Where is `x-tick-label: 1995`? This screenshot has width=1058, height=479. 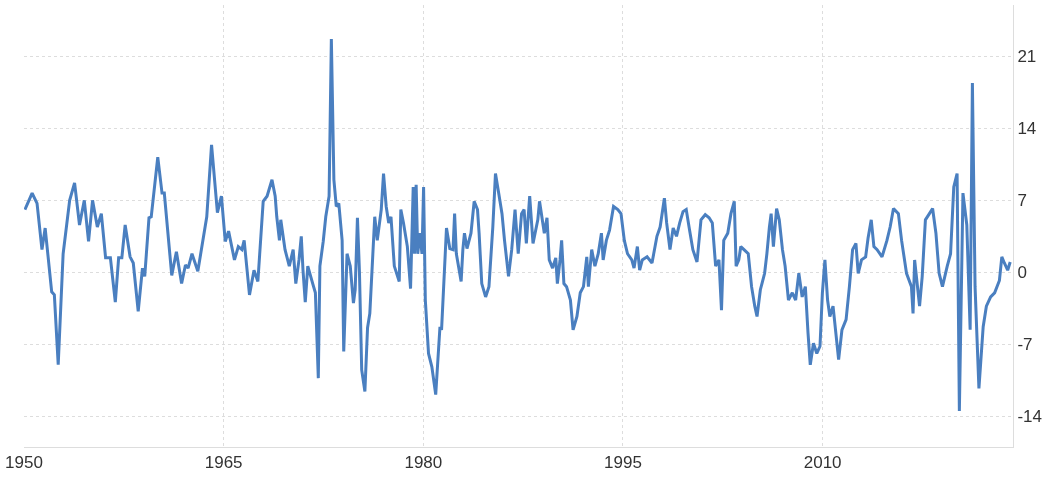 x-tick-label: 1995 is located at coordinates (623, 463).